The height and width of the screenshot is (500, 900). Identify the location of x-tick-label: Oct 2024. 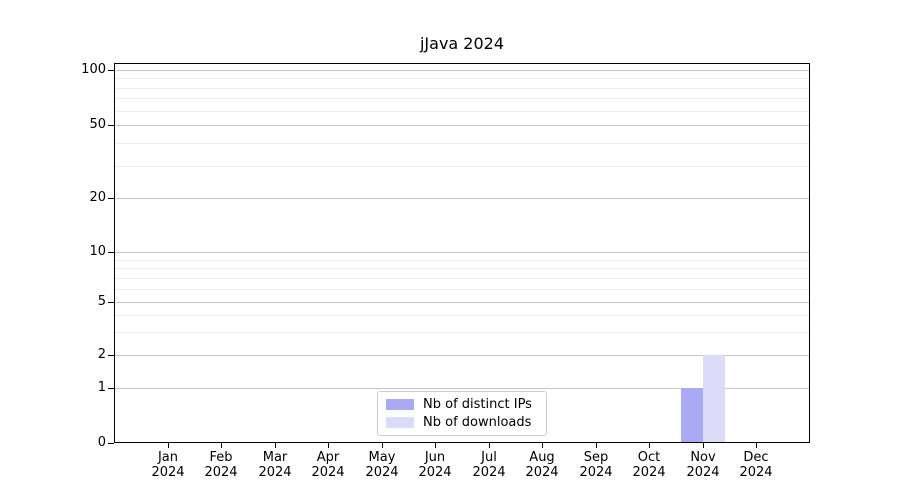
(649, 465).